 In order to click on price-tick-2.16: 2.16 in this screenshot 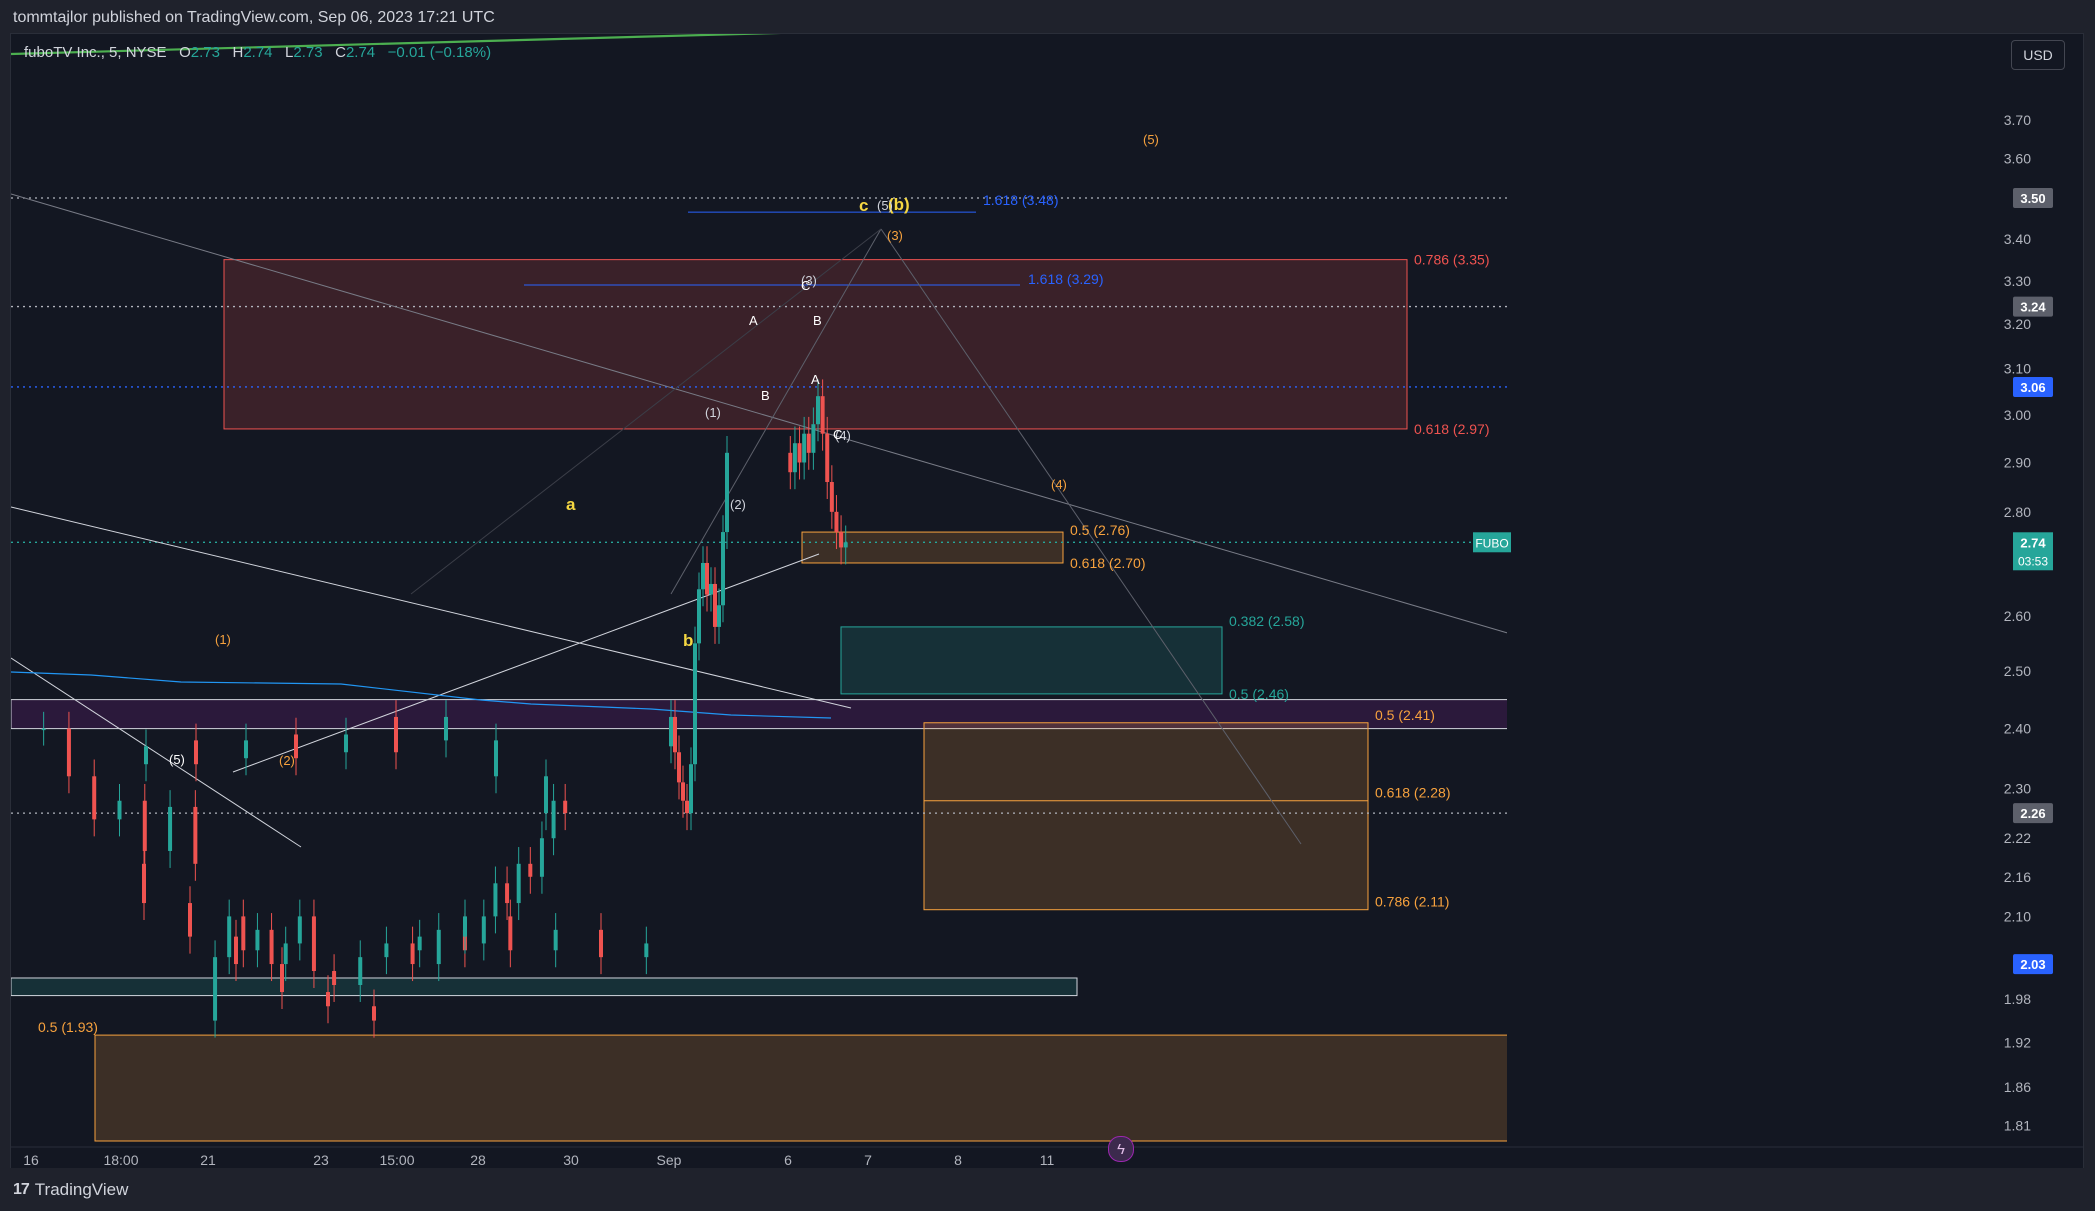, I will do `click(2017, 877)`.